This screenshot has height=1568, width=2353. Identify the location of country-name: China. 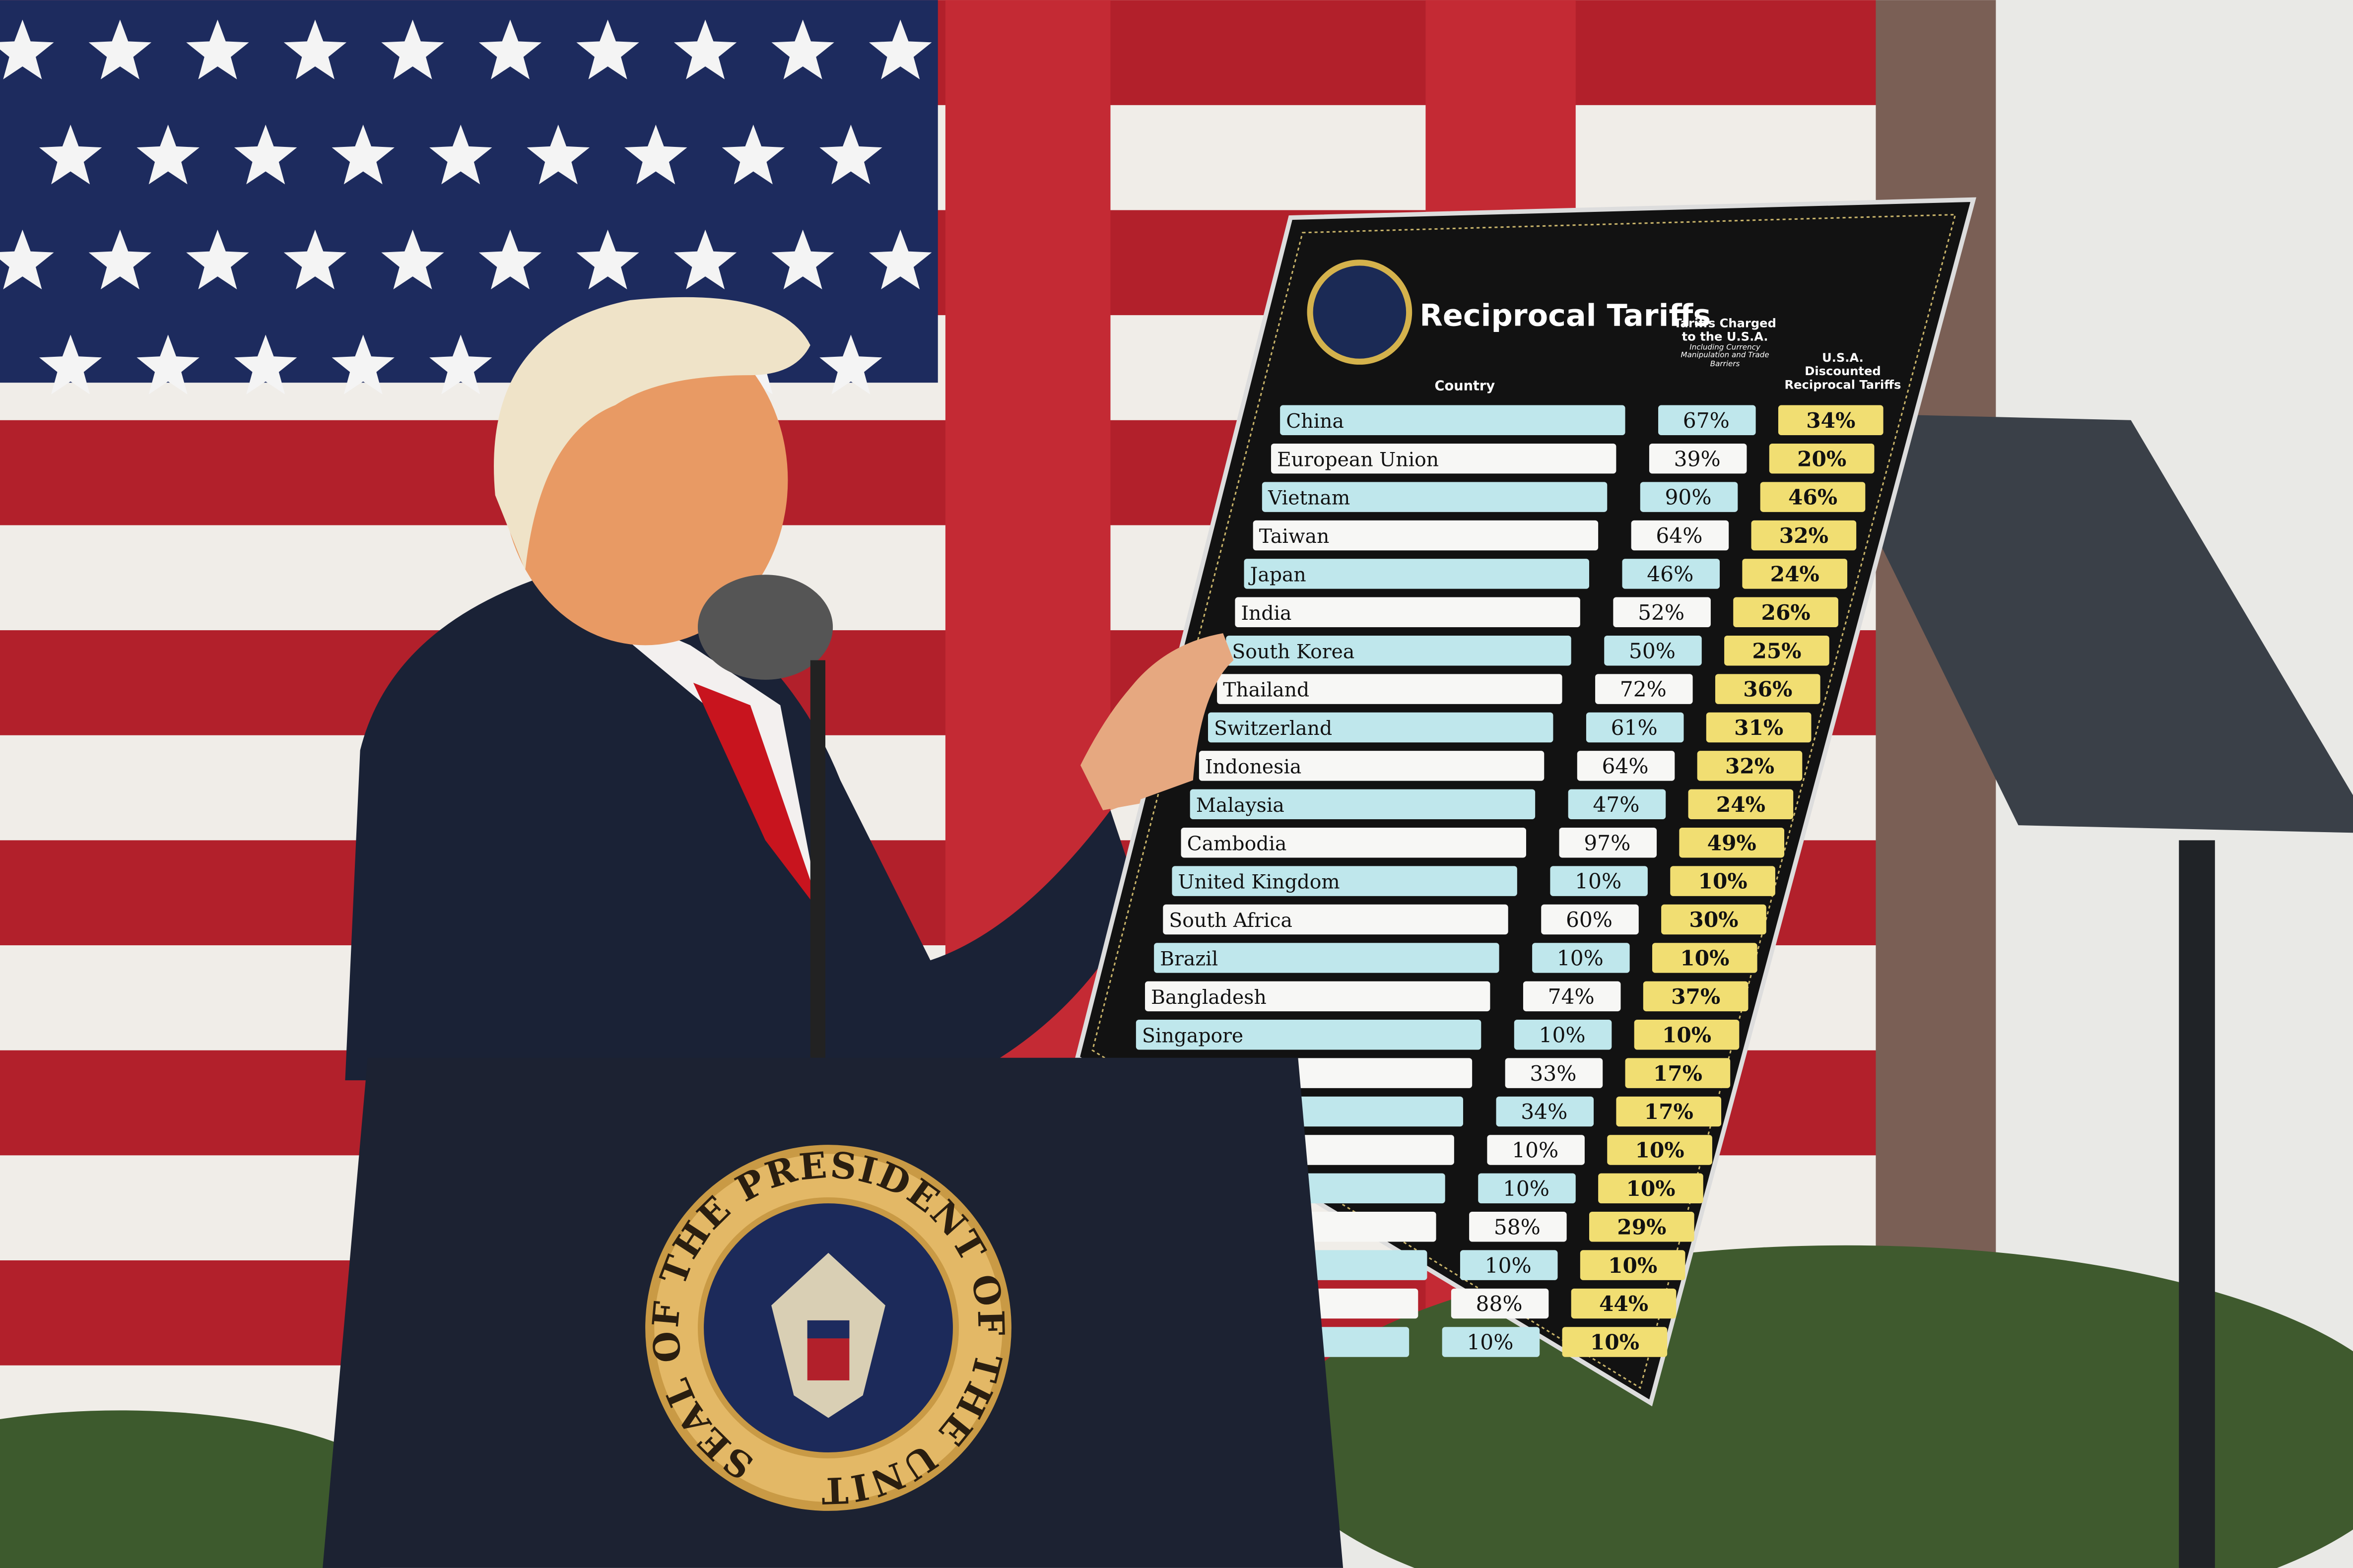
(1315, 421).